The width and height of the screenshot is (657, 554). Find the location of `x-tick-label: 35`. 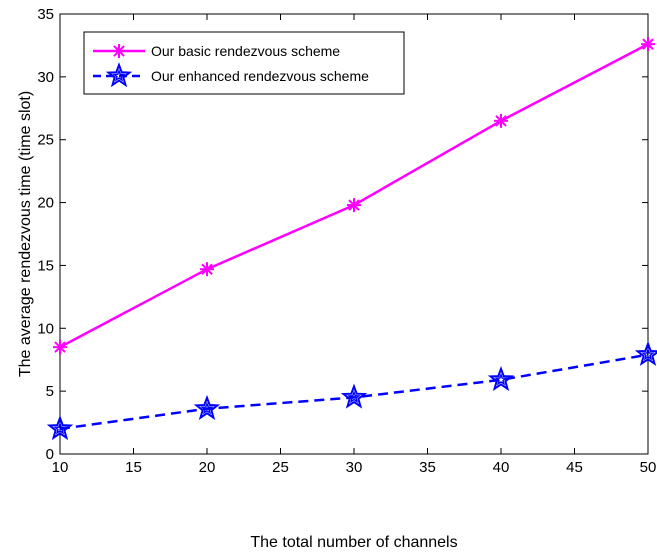

x-tick-label: 35 is located at coordinates (427, 467).